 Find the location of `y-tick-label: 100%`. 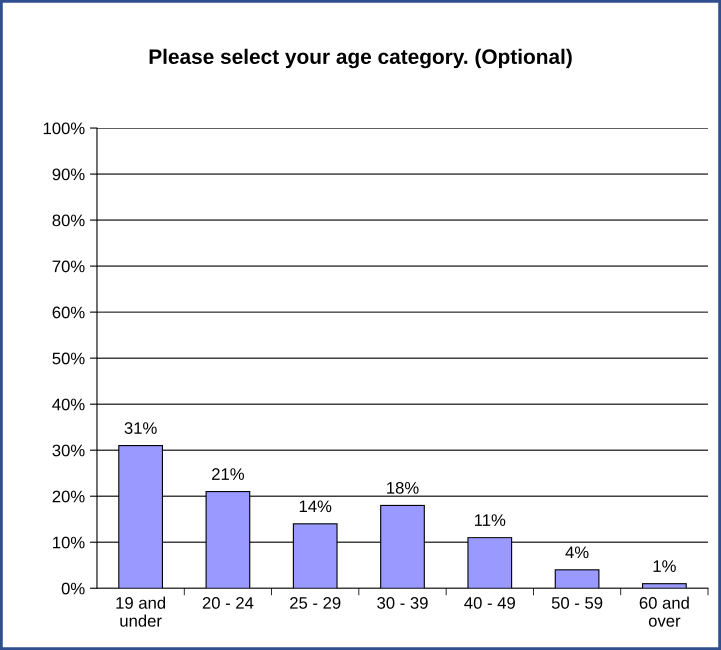

y-tick-label: 100% is located at coordinates (64, 128).